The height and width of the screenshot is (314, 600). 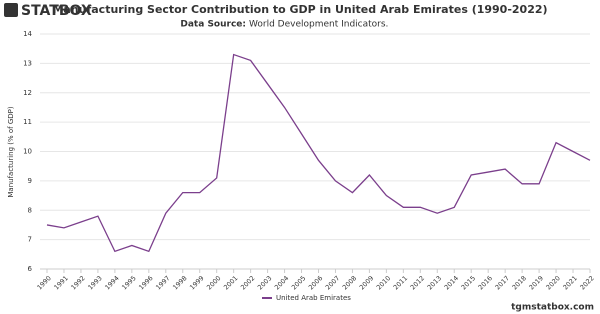 I want to click on x-tick-label: 1993, so click(x=94, y=282).